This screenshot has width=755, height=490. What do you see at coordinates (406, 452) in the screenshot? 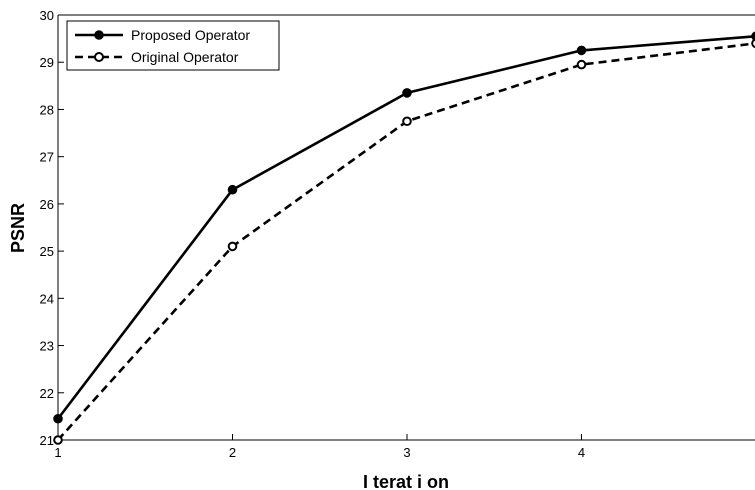
I see `x-tick-label: 3` at bounding box center [406, 452].